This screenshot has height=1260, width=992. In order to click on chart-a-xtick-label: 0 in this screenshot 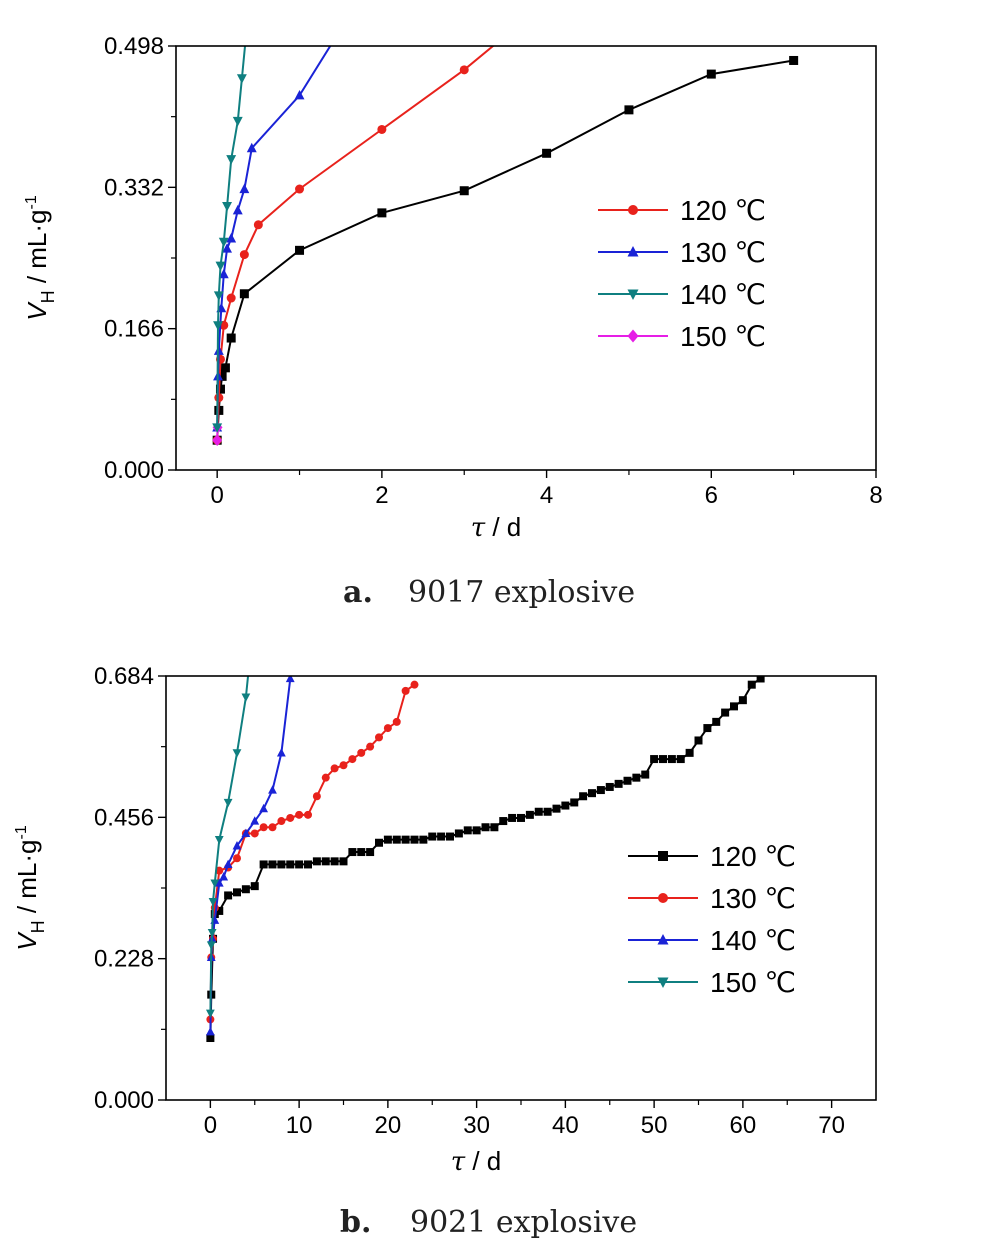, I will do `click(216, 495)`.